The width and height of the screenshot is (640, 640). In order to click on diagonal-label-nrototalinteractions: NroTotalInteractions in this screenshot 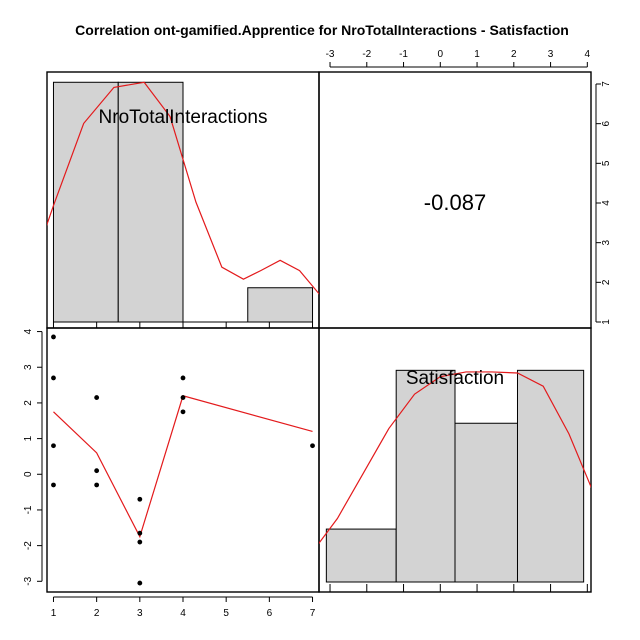, I will do `click(183, 117)`.